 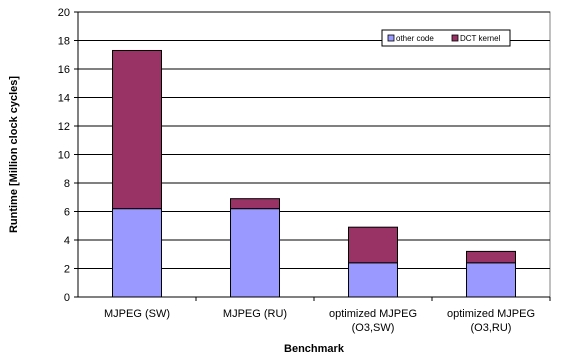 I want to click on legend-label: other code, so click(x=415, y=38).